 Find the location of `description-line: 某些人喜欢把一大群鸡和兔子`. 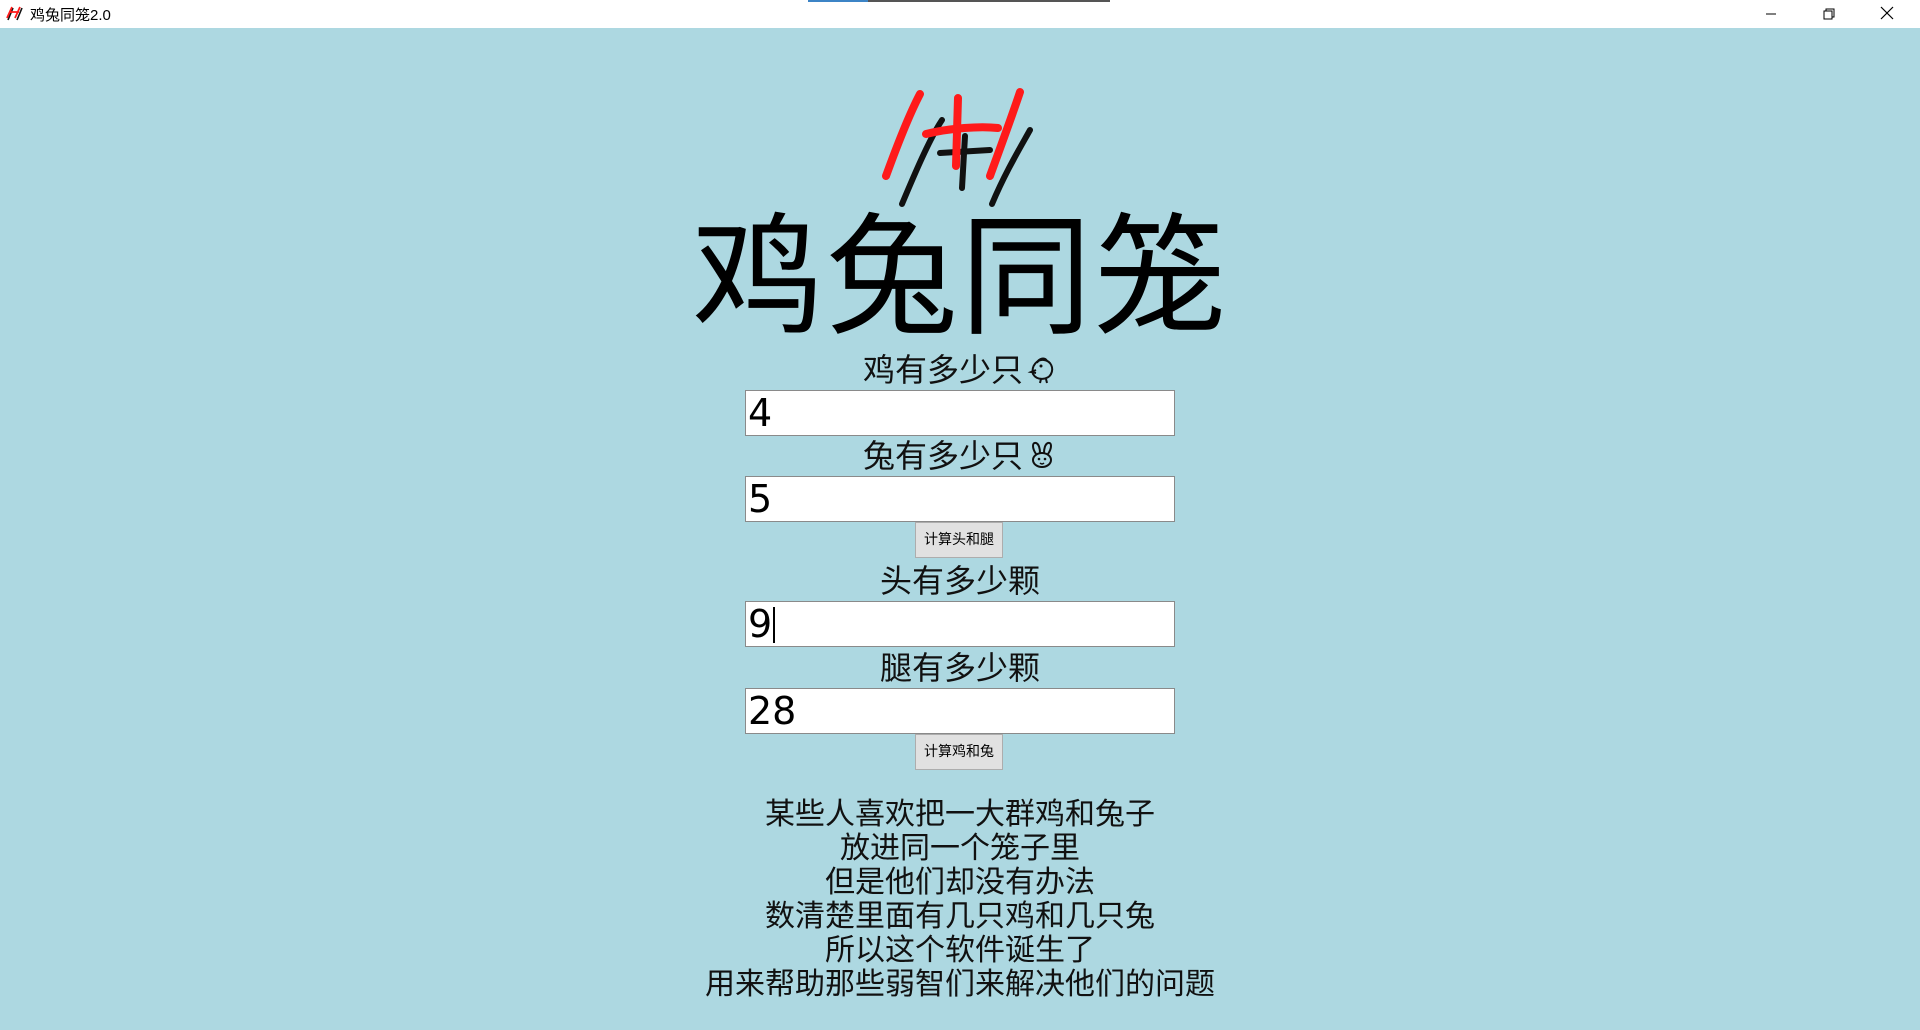

description-line: 某些人喜欢把一大群鸡和兔子 is located at coordinates (960, 814).